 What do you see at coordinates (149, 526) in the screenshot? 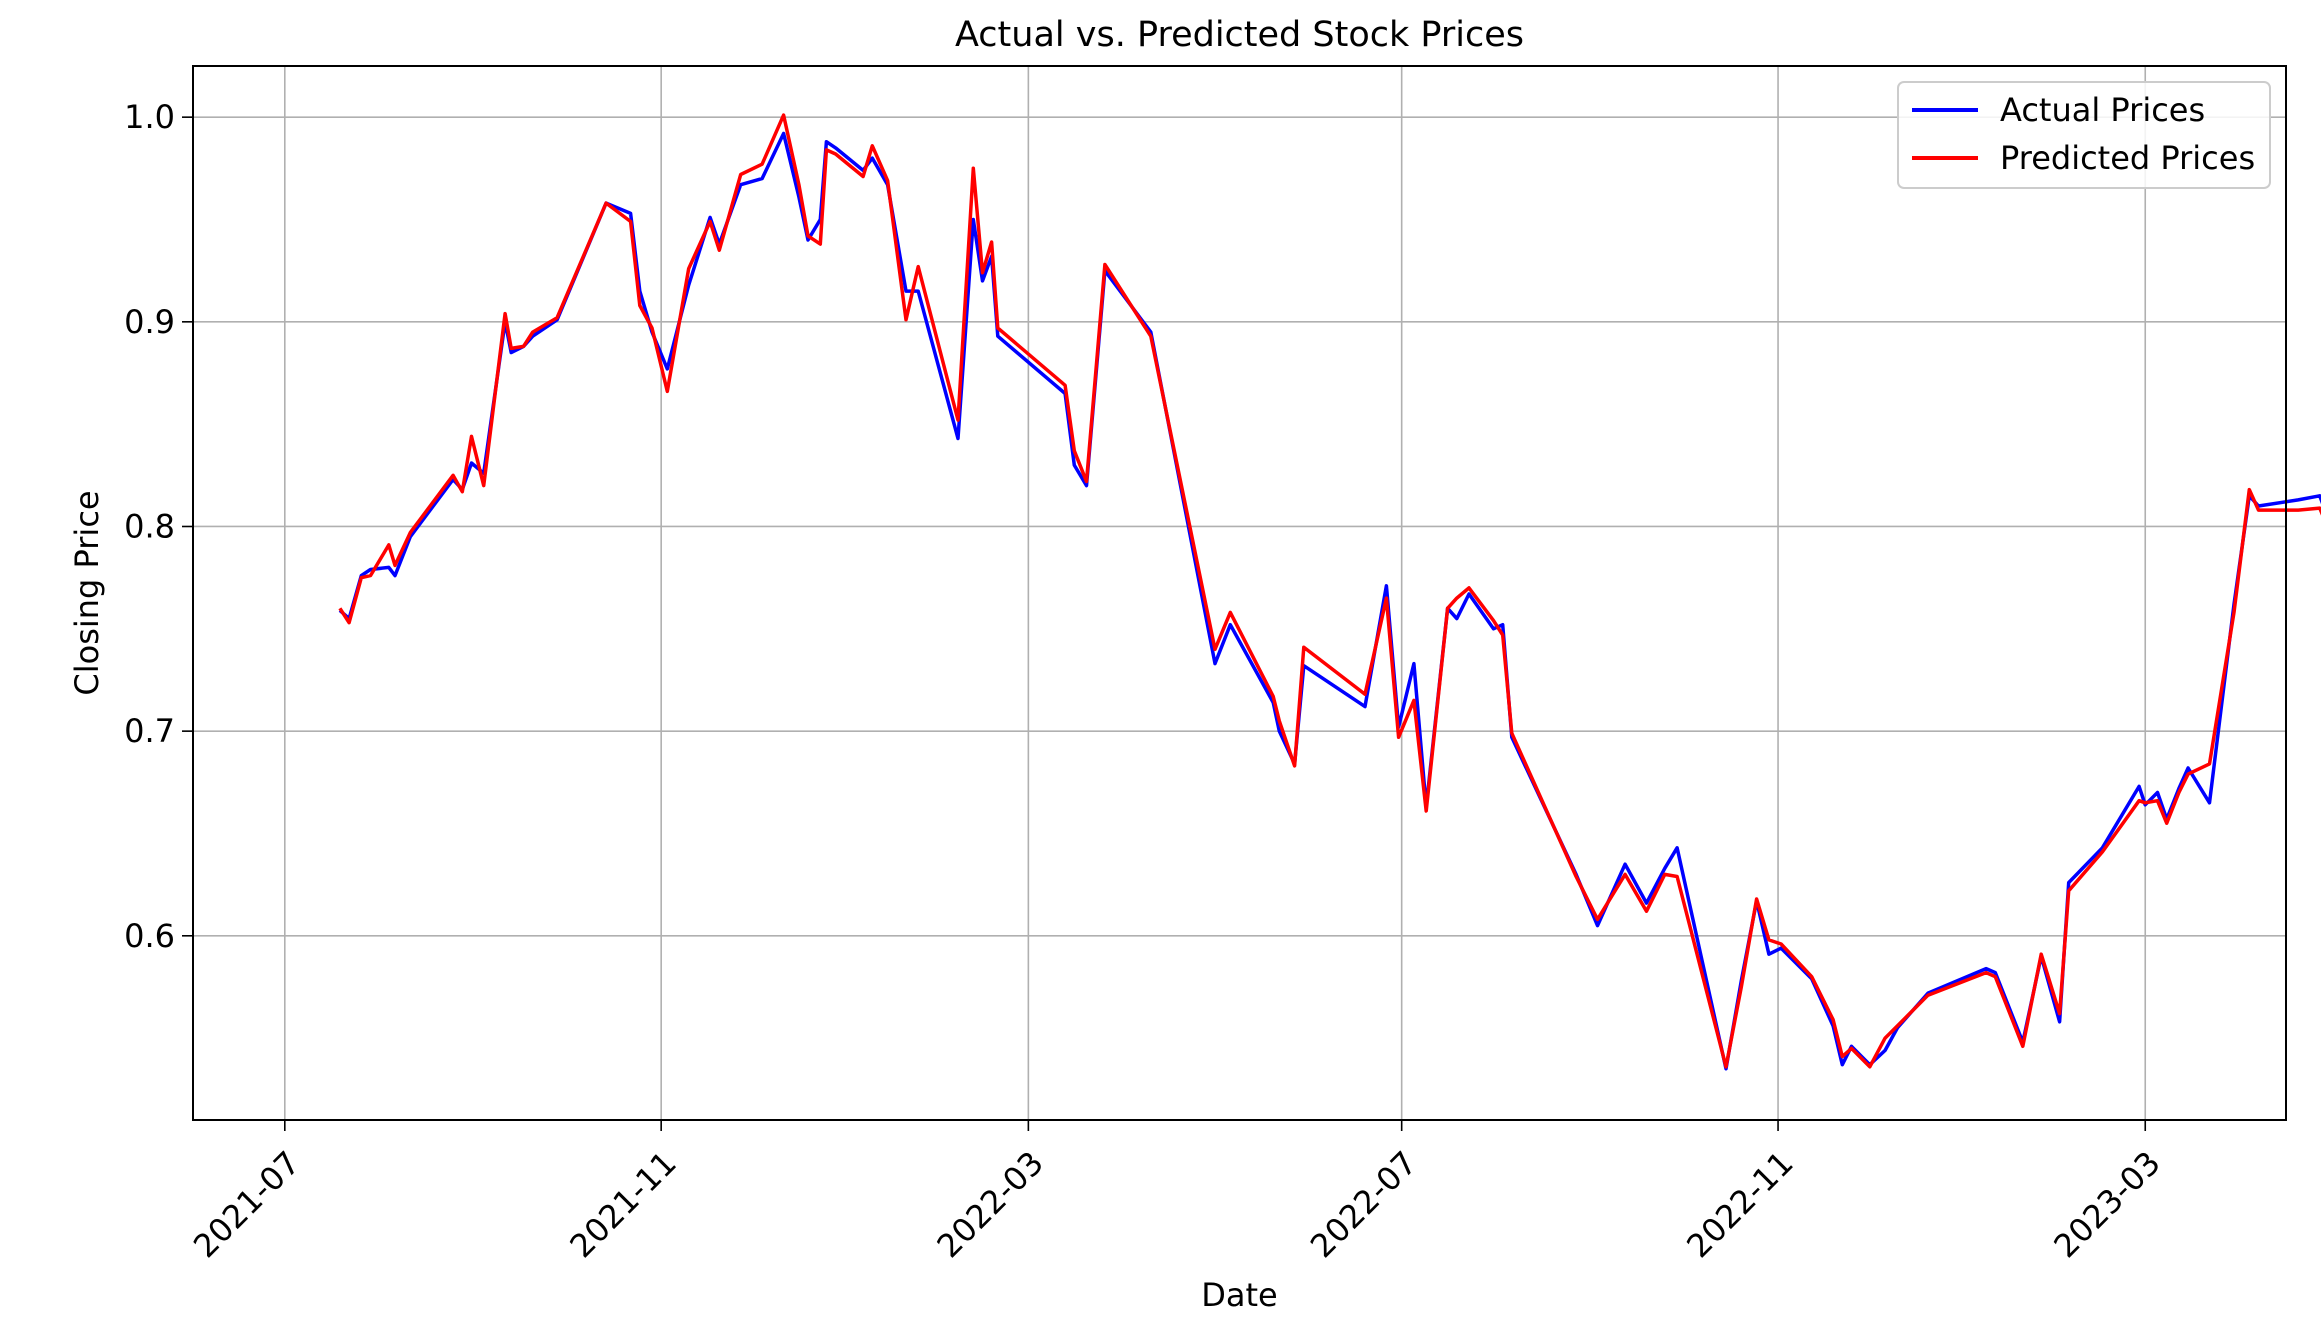
I see `y-tick-label: 0.8` at bounding box center [149, 526].